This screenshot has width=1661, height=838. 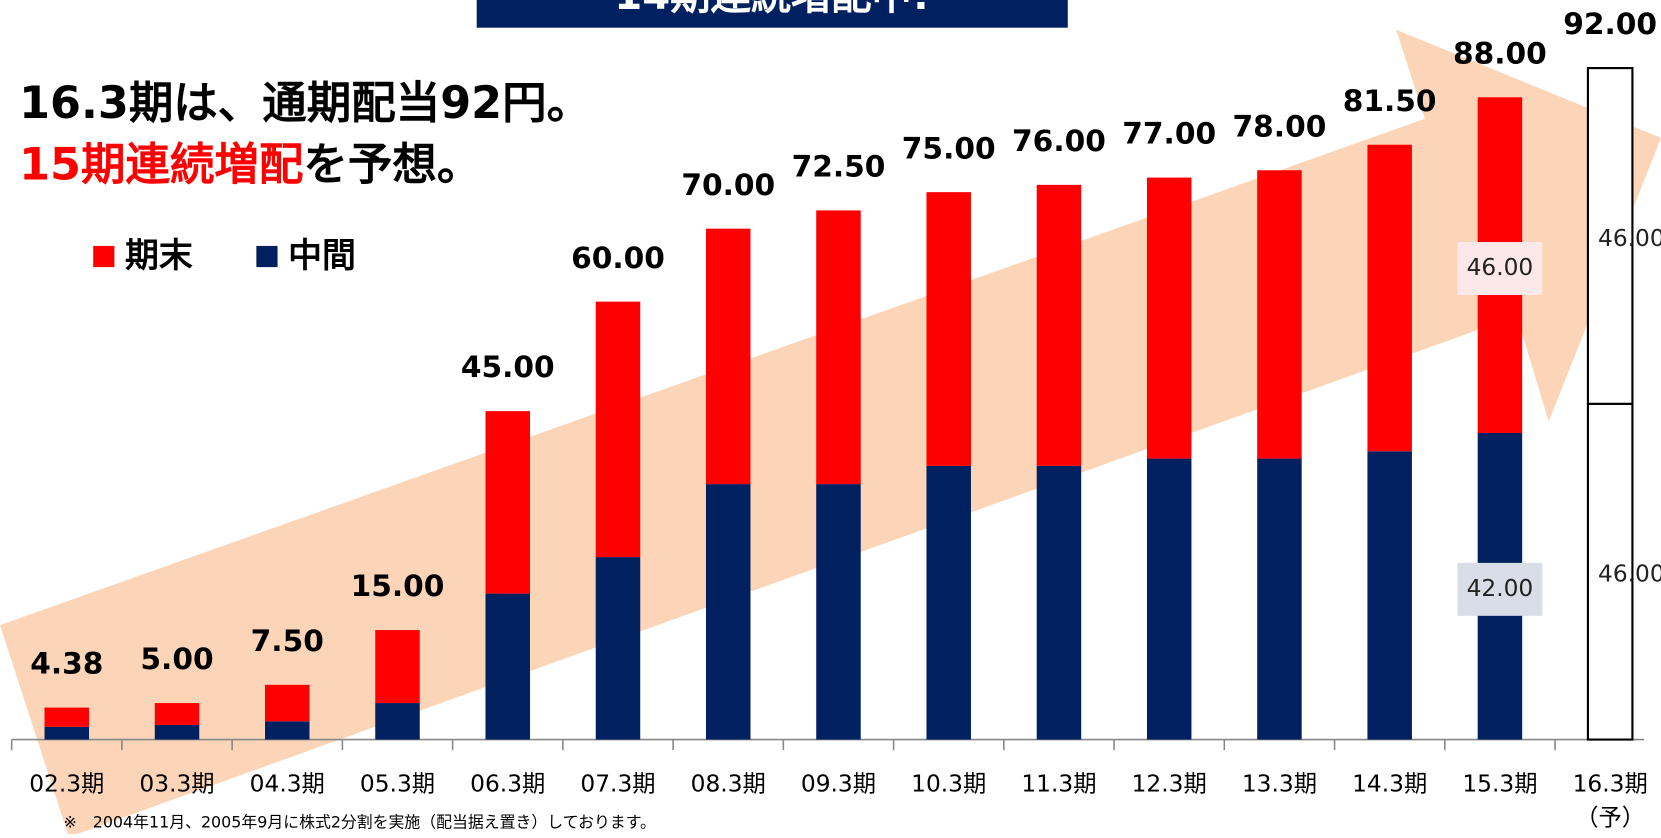 I want to click on subheadline-highlight: 15期連続増配, so click(x=161, y=165).